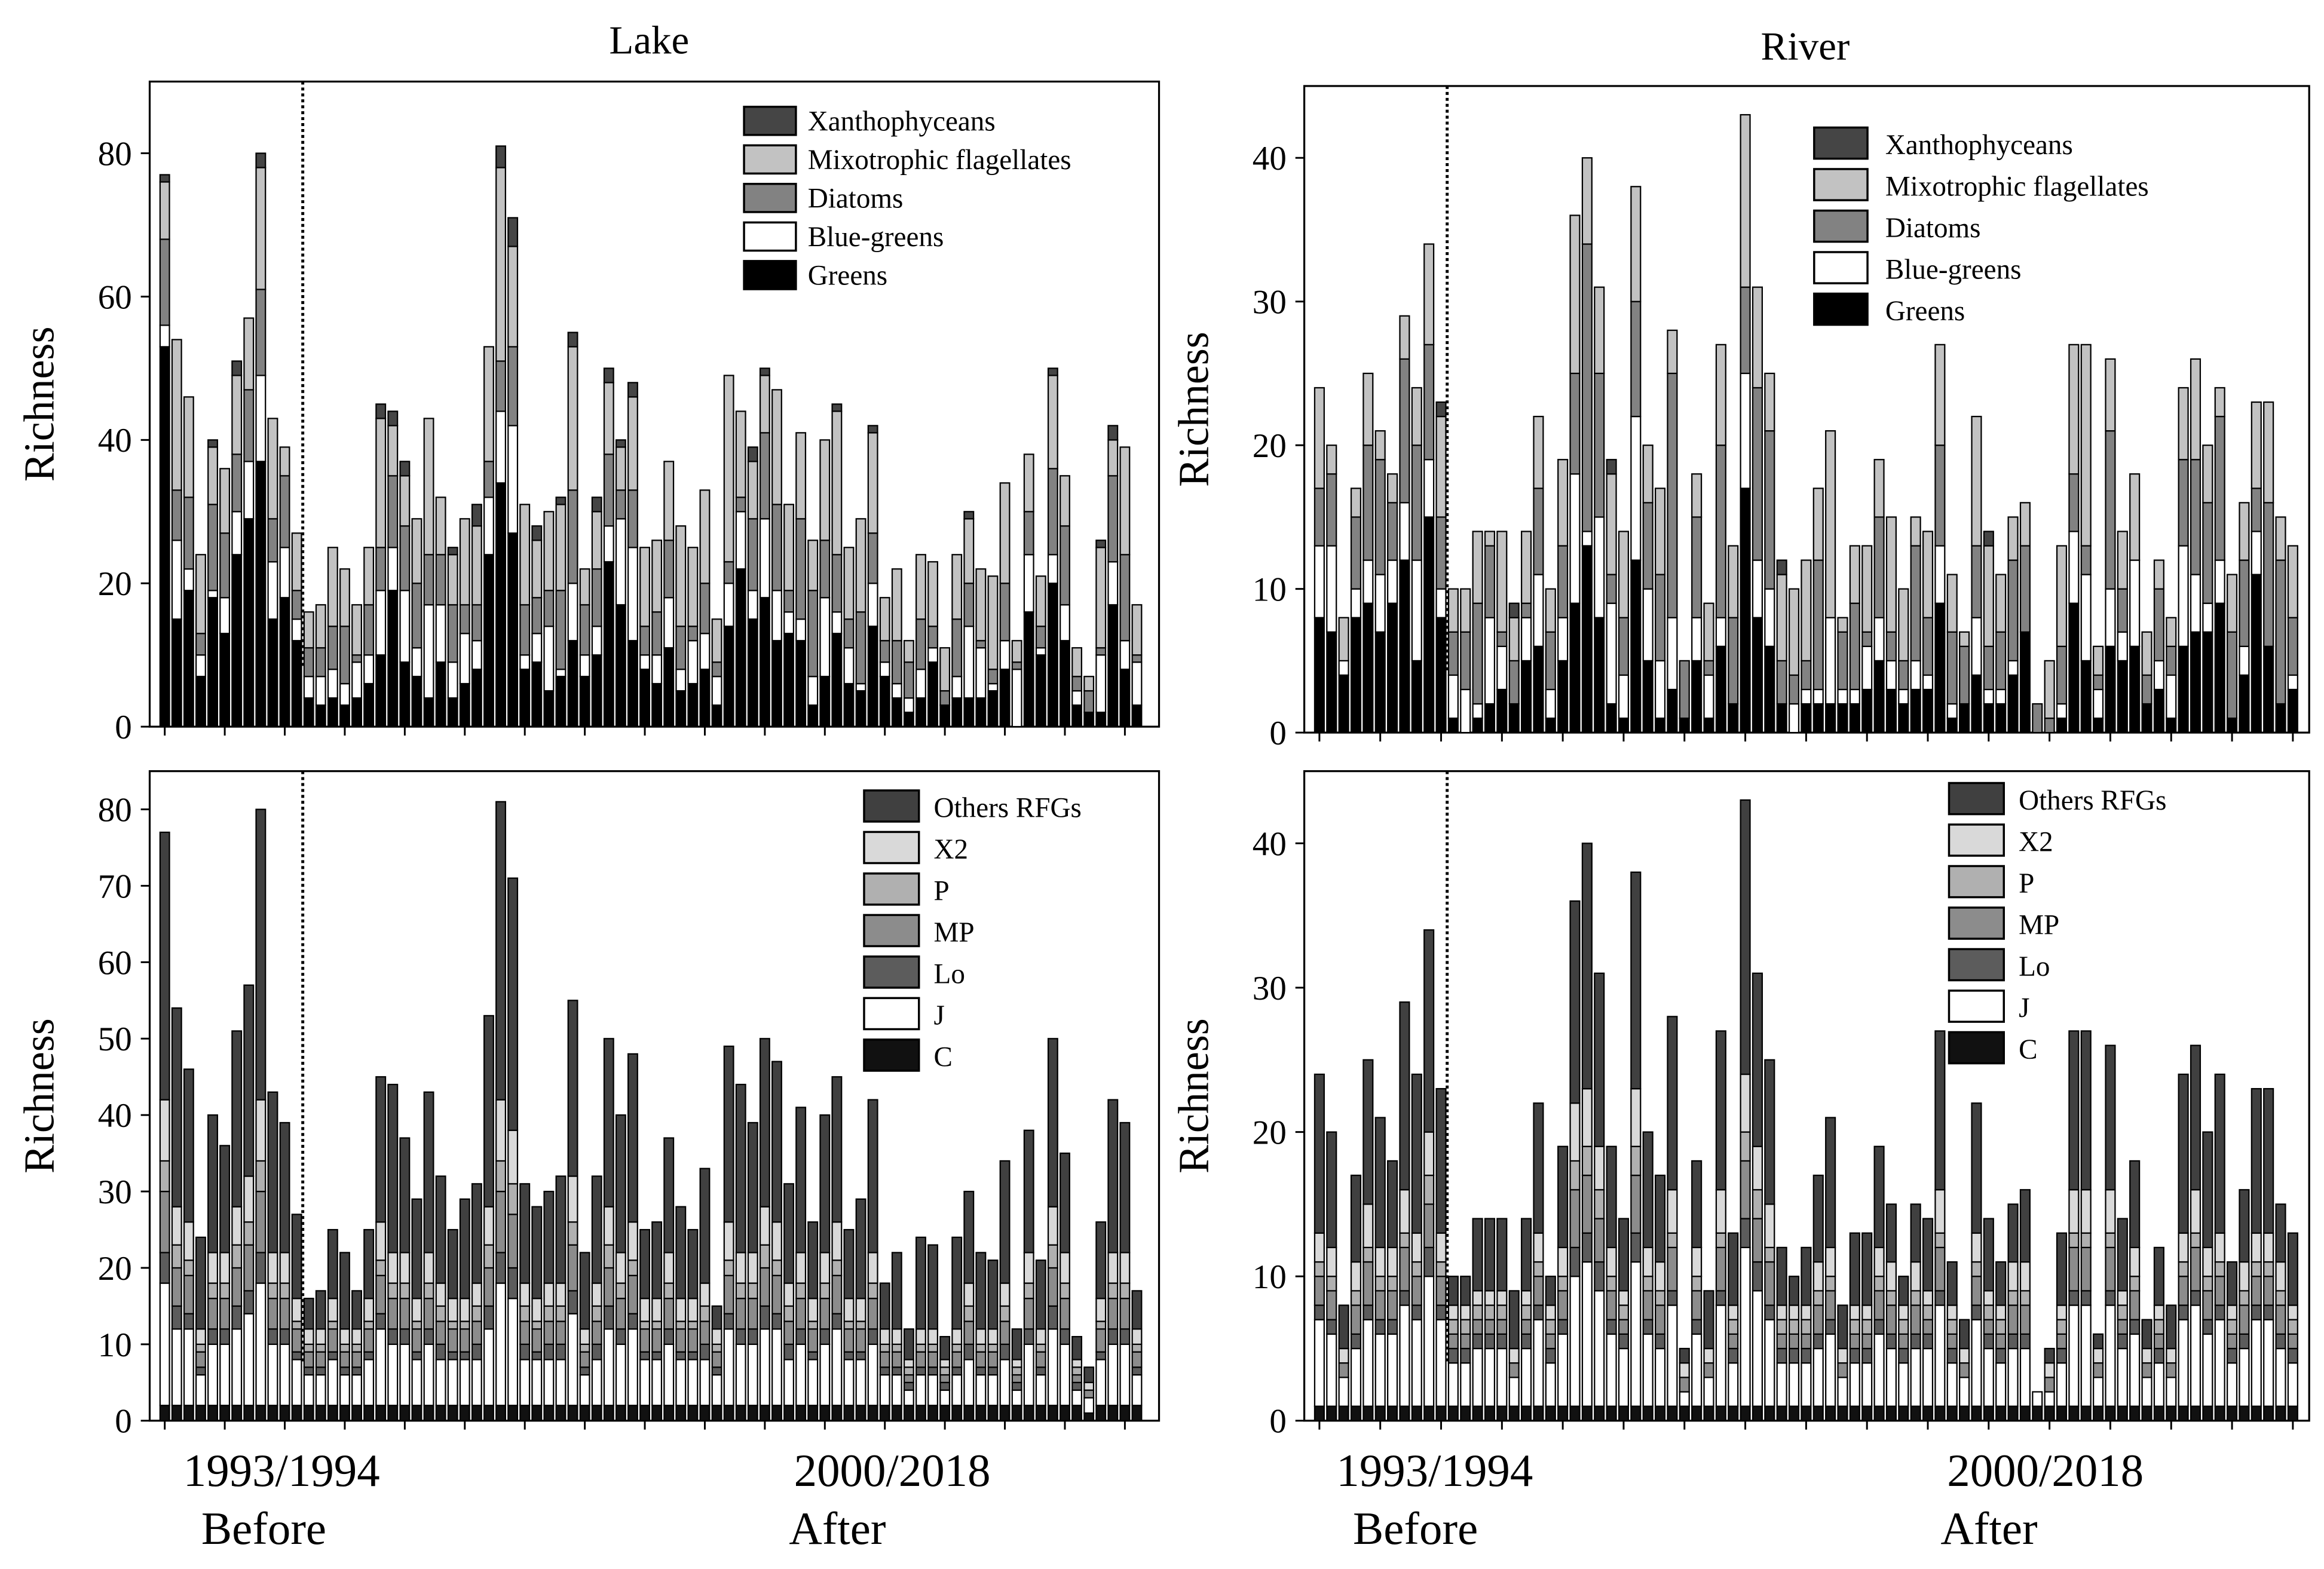 This screenshot has height=1569, width=2324. Describe the element at coordinates (891, 931) in the screenshot. I see `legend-swatch` at that location.